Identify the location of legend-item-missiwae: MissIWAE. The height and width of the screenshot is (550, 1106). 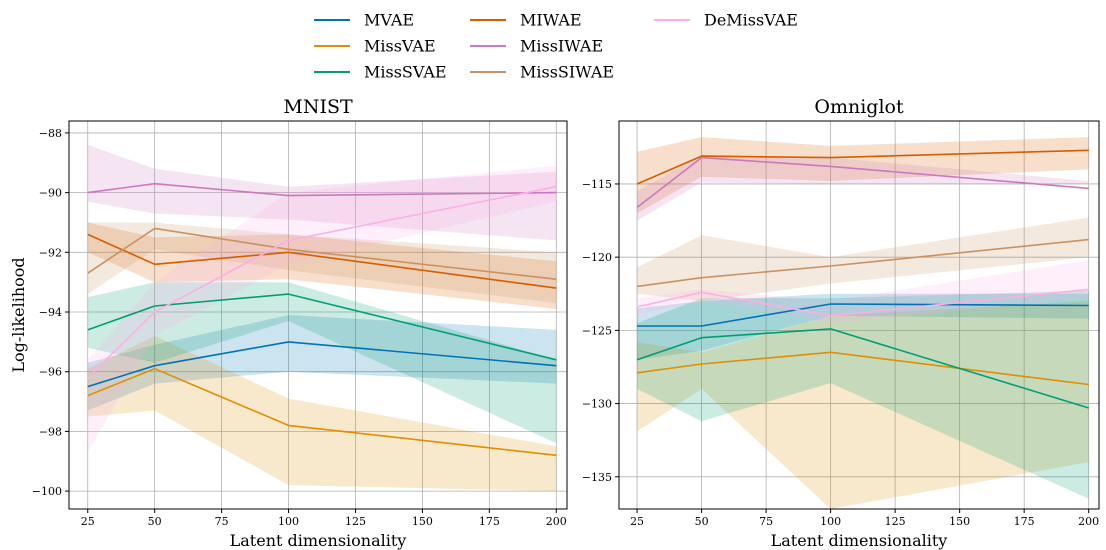
(536, 46).